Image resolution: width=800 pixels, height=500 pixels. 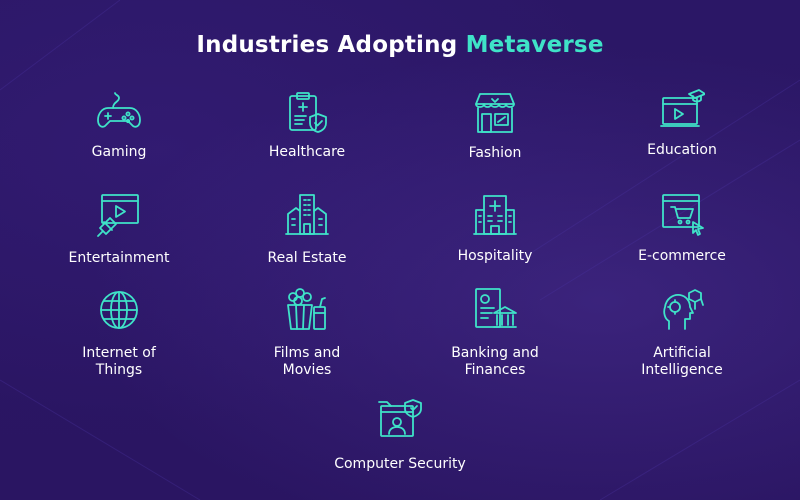 I want to click on industry-banking-and-finances: Banking and Finances, so click(x=495, y=333).